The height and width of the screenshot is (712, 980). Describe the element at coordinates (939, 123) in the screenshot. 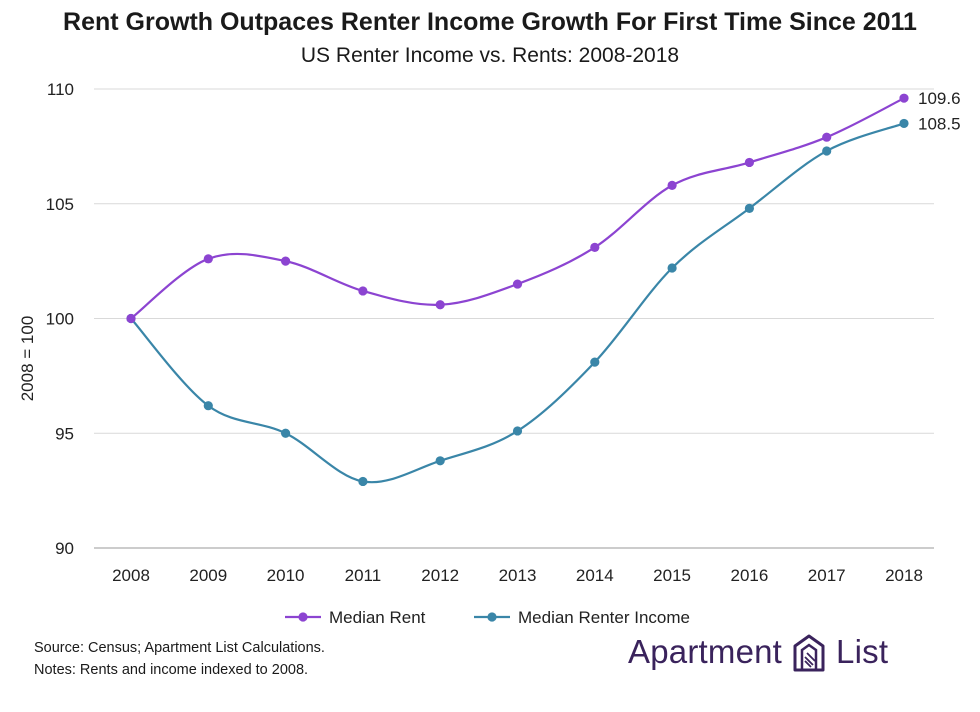

I see `end-value-label: 108.5` at that location.